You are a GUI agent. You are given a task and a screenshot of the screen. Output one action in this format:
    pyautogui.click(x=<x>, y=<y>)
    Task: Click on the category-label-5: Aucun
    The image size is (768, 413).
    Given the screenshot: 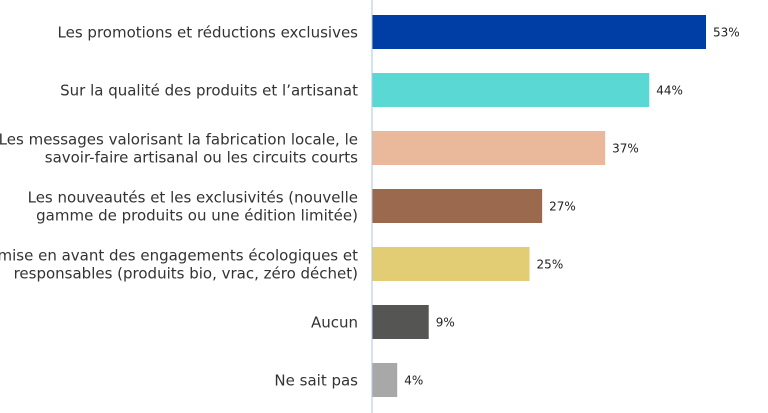 What is the action you would take?
    pyautogui.click(x=334, y=323)
    